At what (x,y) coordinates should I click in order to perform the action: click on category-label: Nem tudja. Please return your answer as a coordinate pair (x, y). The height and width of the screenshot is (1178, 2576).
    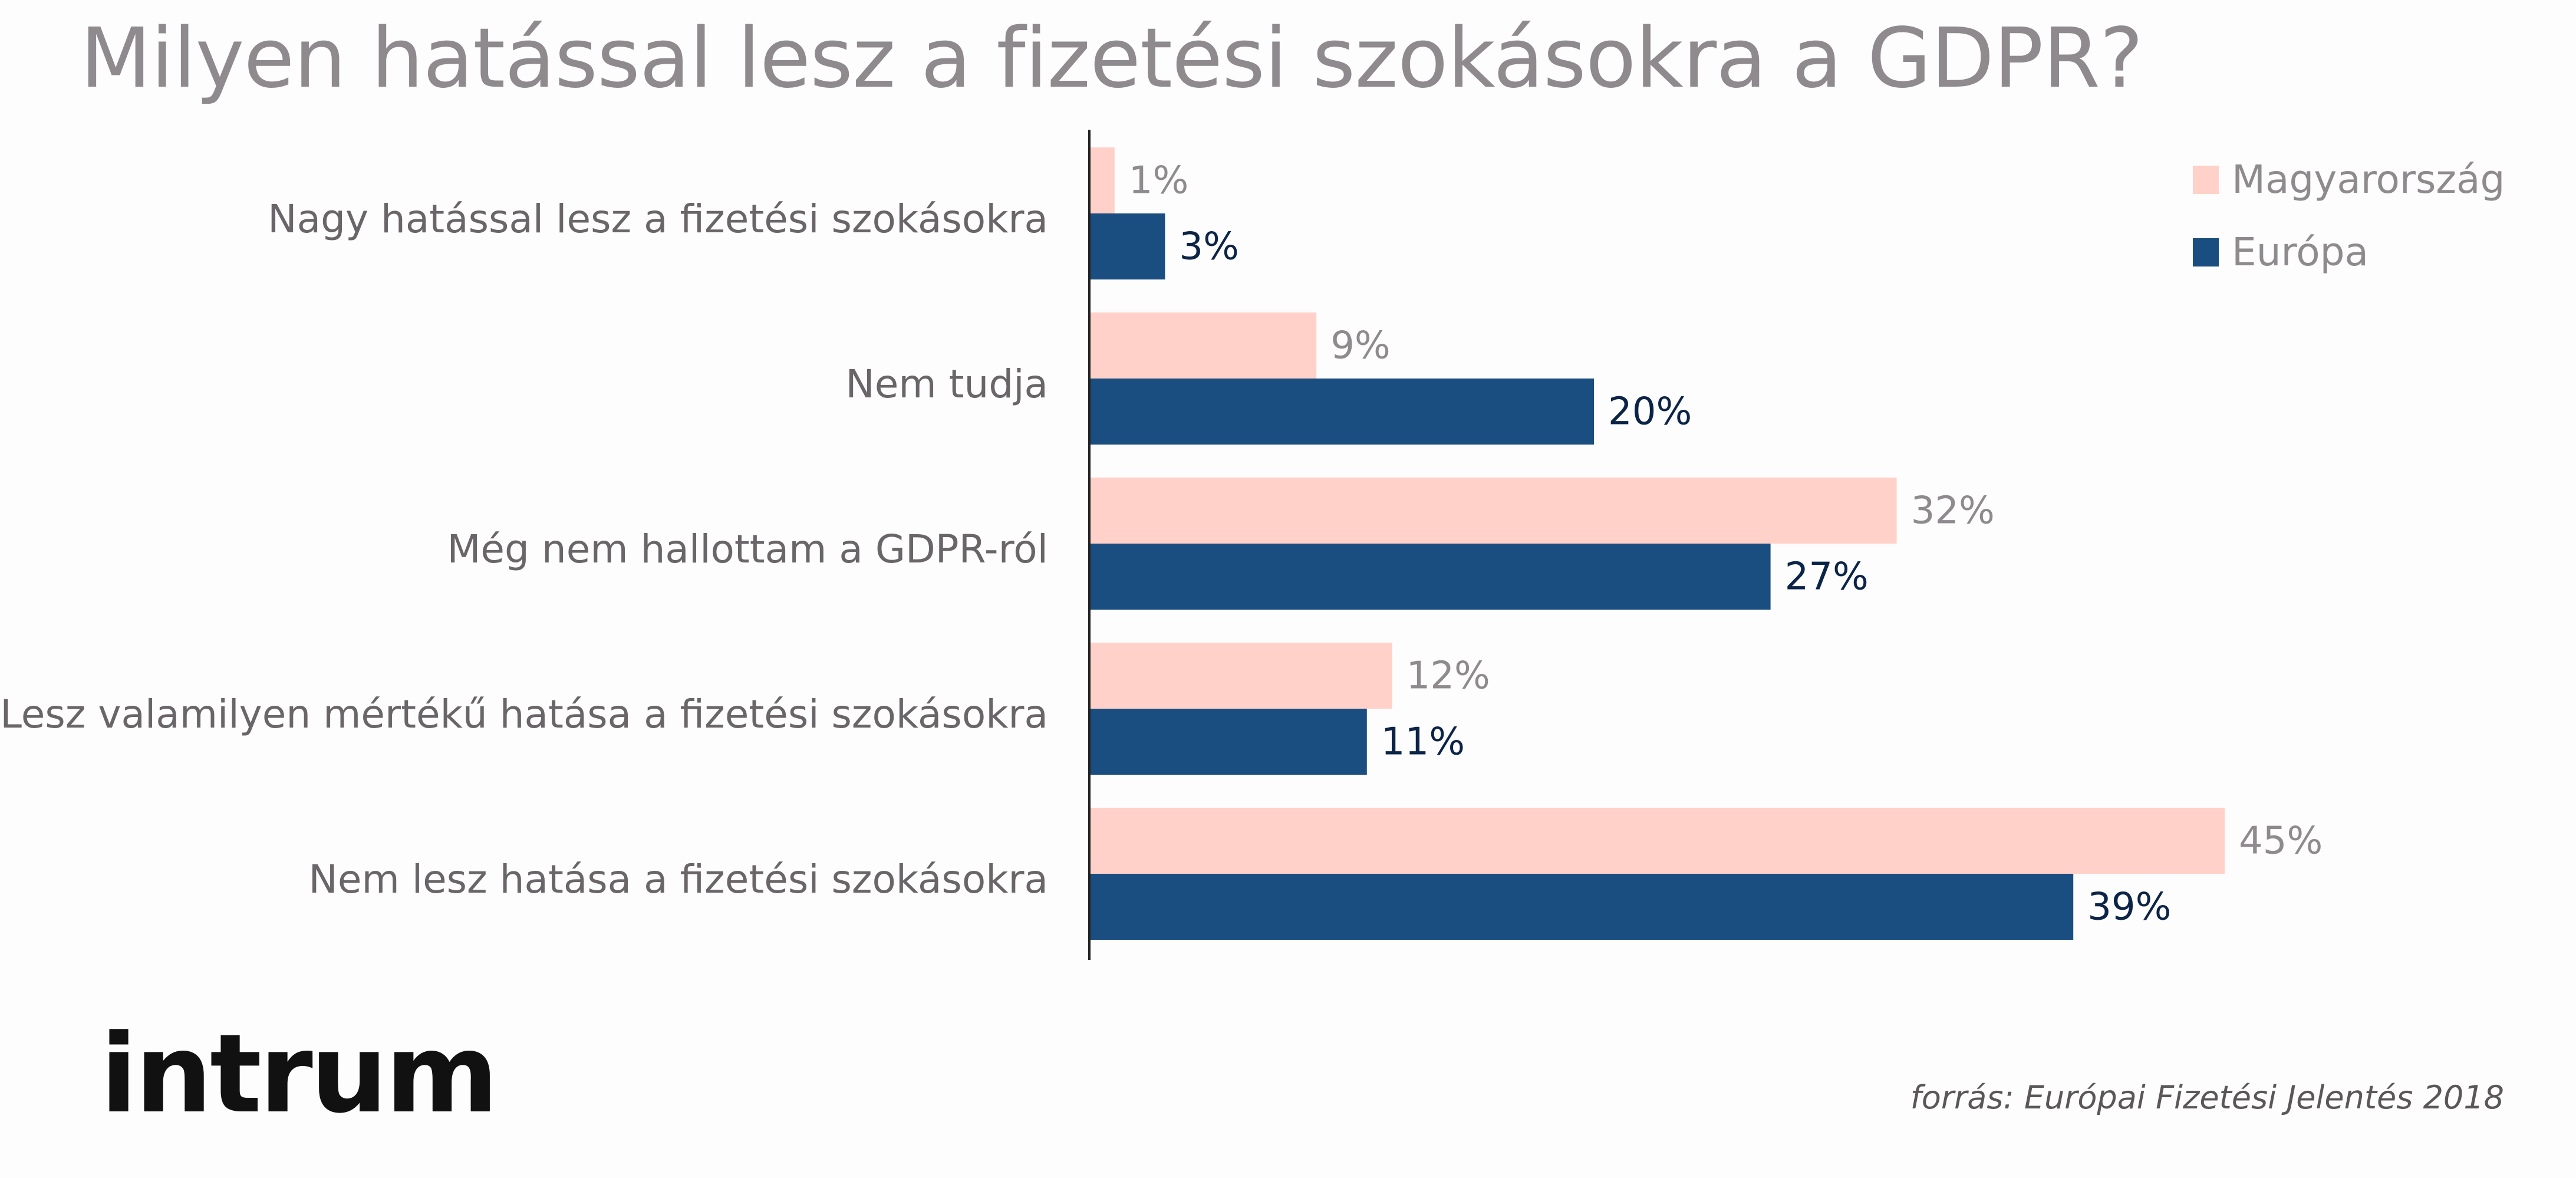
    Looking at the image, I should click on (946, 384).